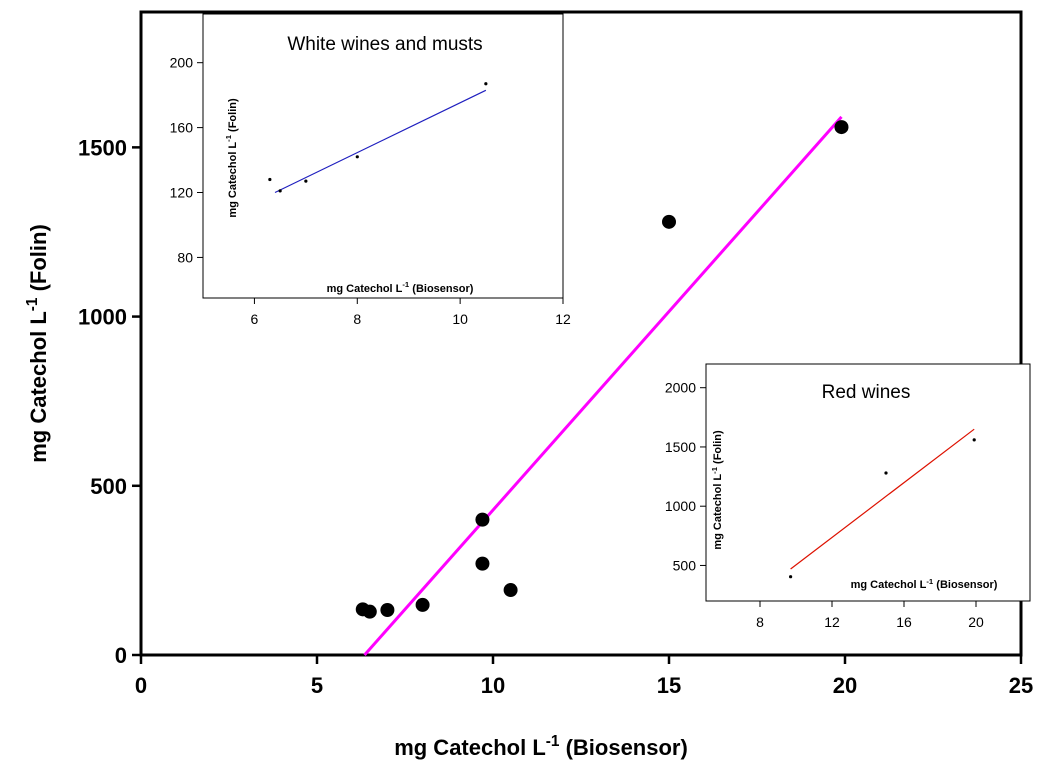  What do you see at coordinates (680, 388) in the screenshot?
I see `red-inset-y-tick-label: 2000` at bounding box center [680, 388].